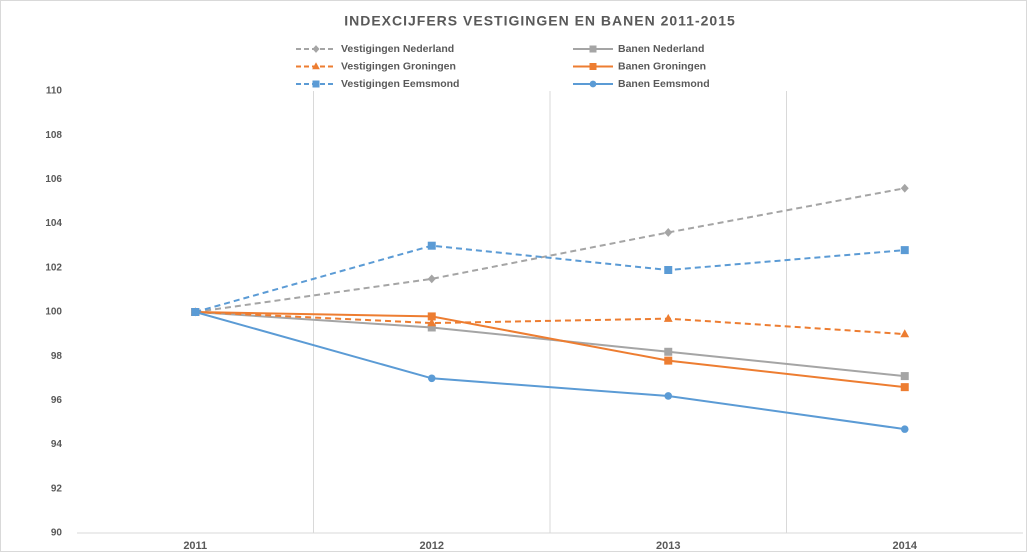 The width and height of the screenshot is (1027, 552). Describe the element at coordinates (195, 546) in the screenshot. I see `x-tick-label: 2011` at that location.